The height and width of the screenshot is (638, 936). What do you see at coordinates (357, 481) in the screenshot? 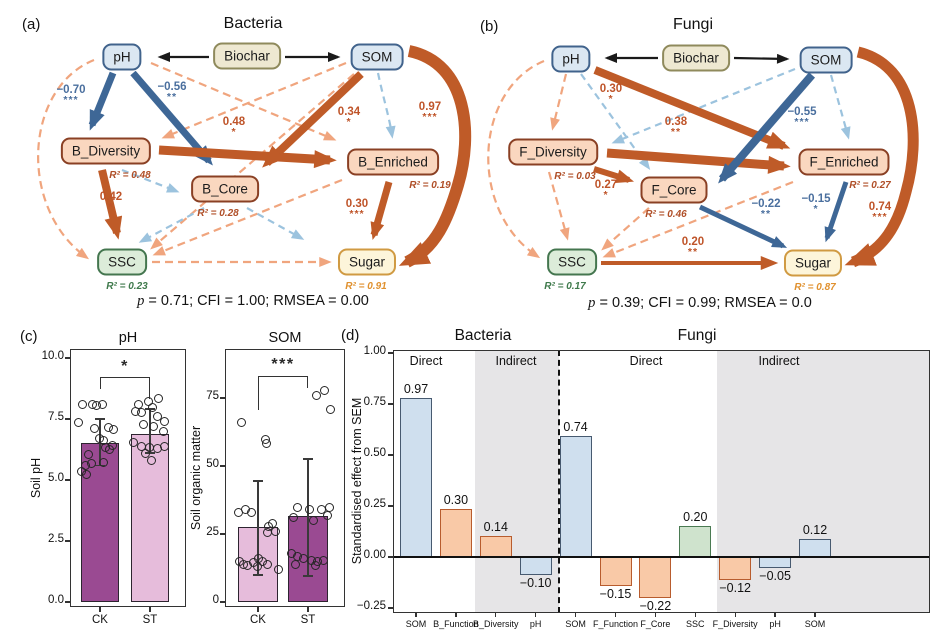
I see `sem-effect-y-axis-label: Standardised effect from SEM` at bounding box center [357, 481].